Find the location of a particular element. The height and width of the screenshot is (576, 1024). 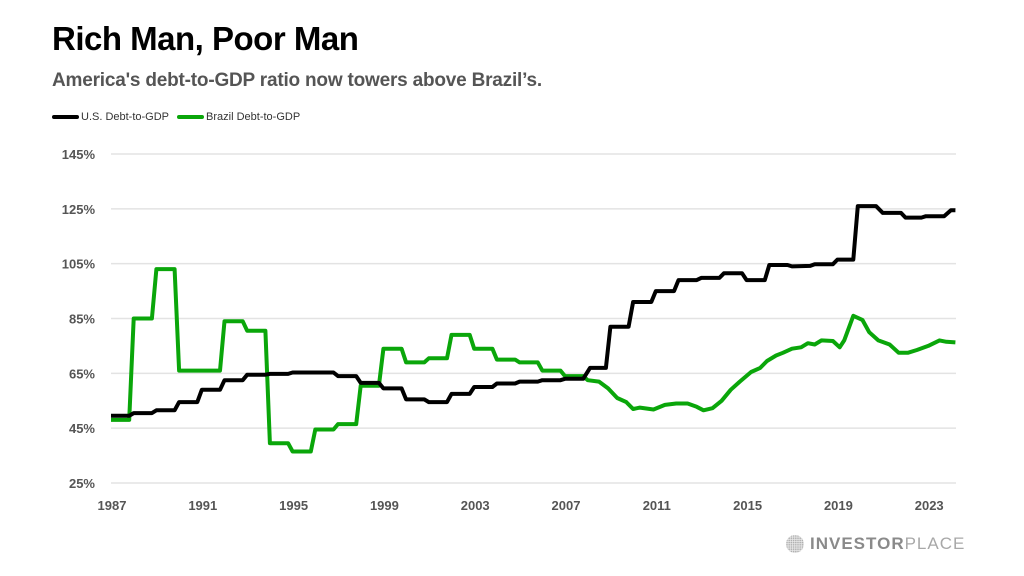

legend-item-brazil: Brazil Debt-to-GDP is located at coordinates (238, 117).